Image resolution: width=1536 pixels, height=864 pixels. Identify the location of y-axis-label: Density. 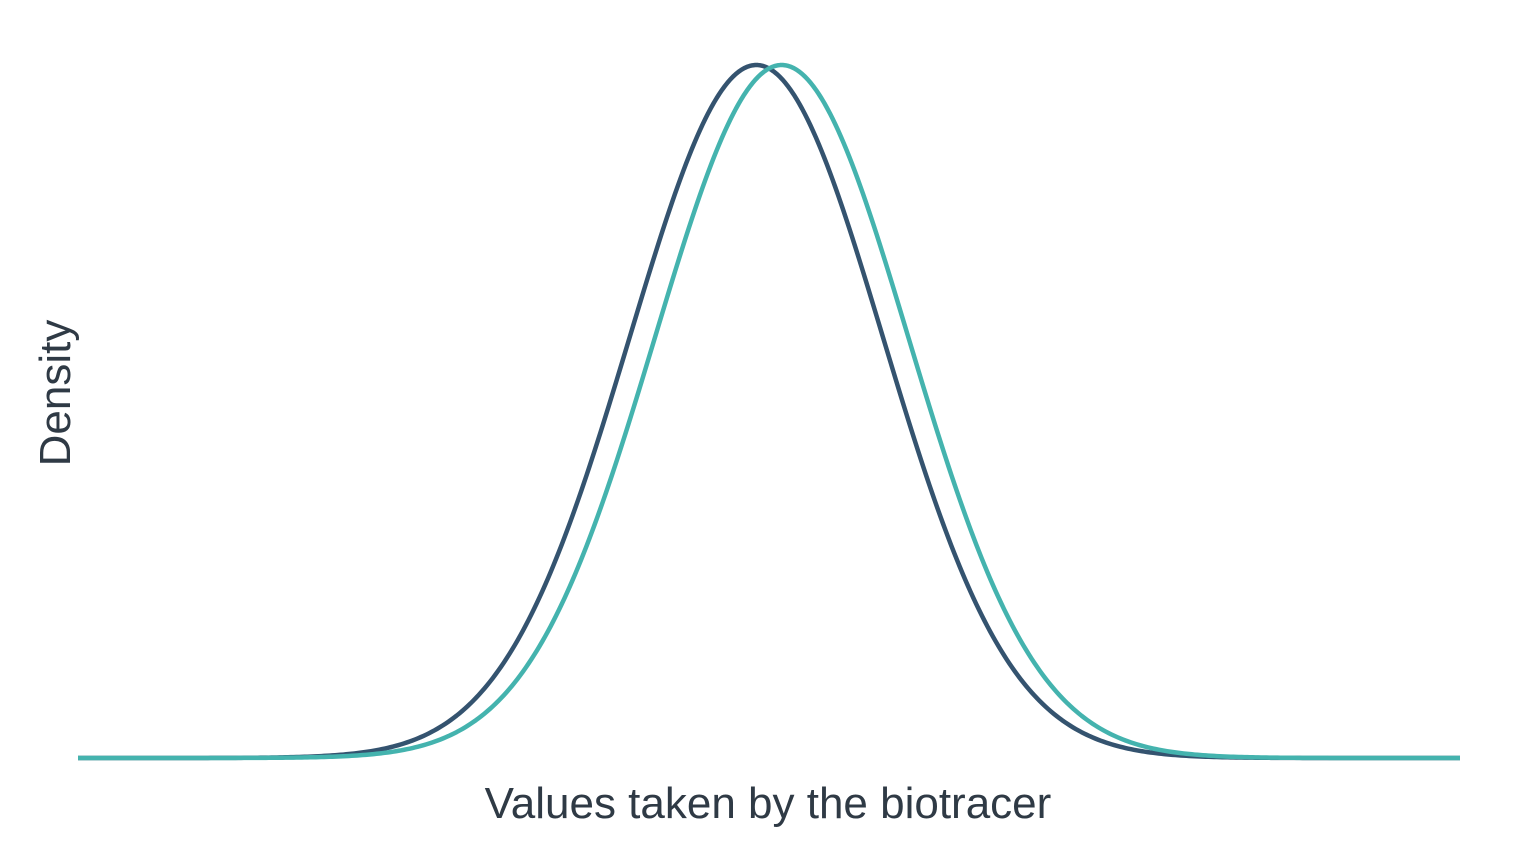
(55, 393).